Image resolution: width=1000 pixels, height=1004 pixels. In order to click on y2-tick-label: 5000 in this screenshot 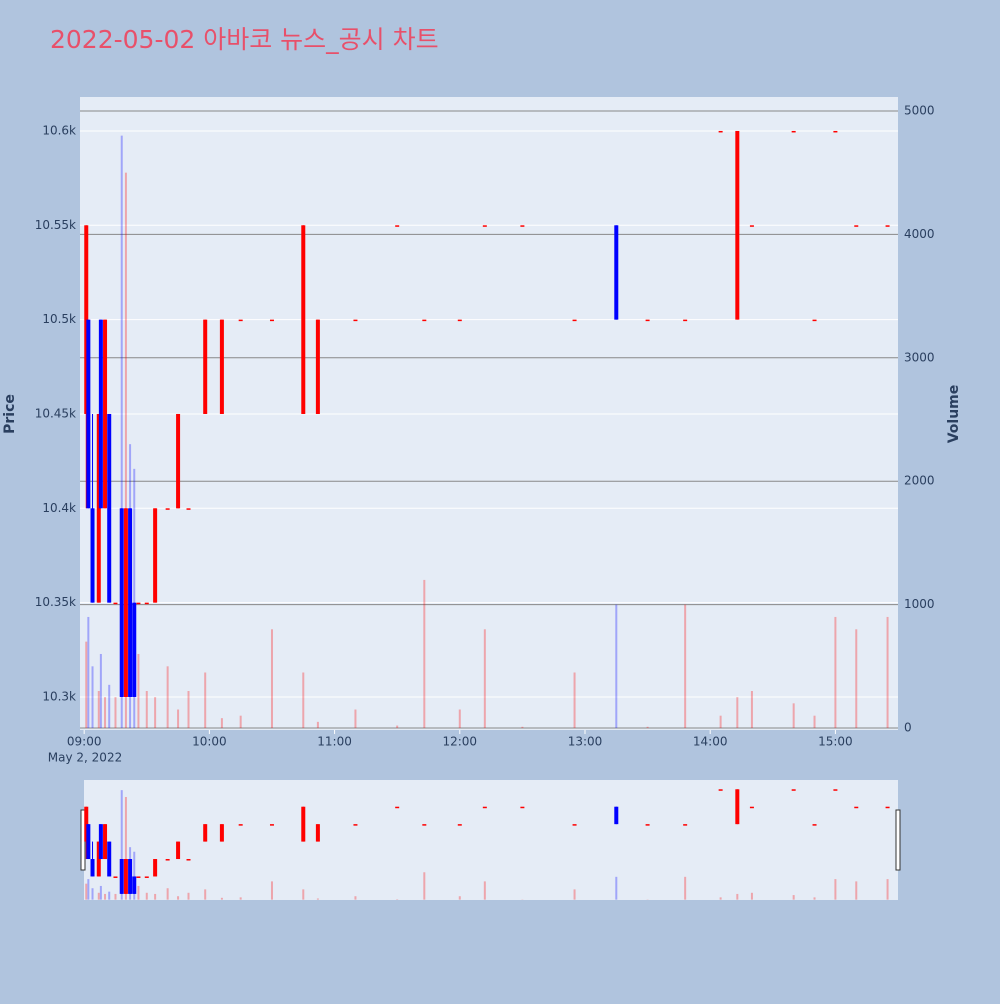, I will do `click(919, 110)`.